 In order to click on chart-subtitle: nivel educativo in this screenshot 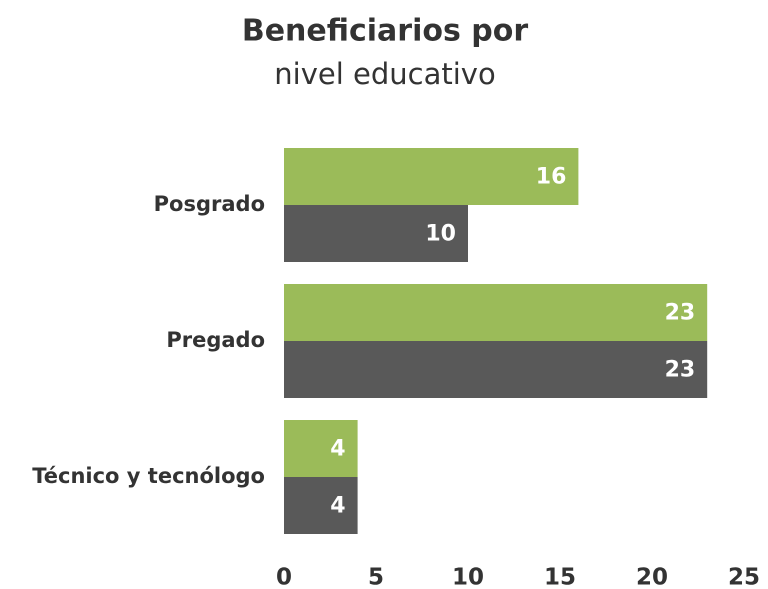, I will do `click(384, 74)`.